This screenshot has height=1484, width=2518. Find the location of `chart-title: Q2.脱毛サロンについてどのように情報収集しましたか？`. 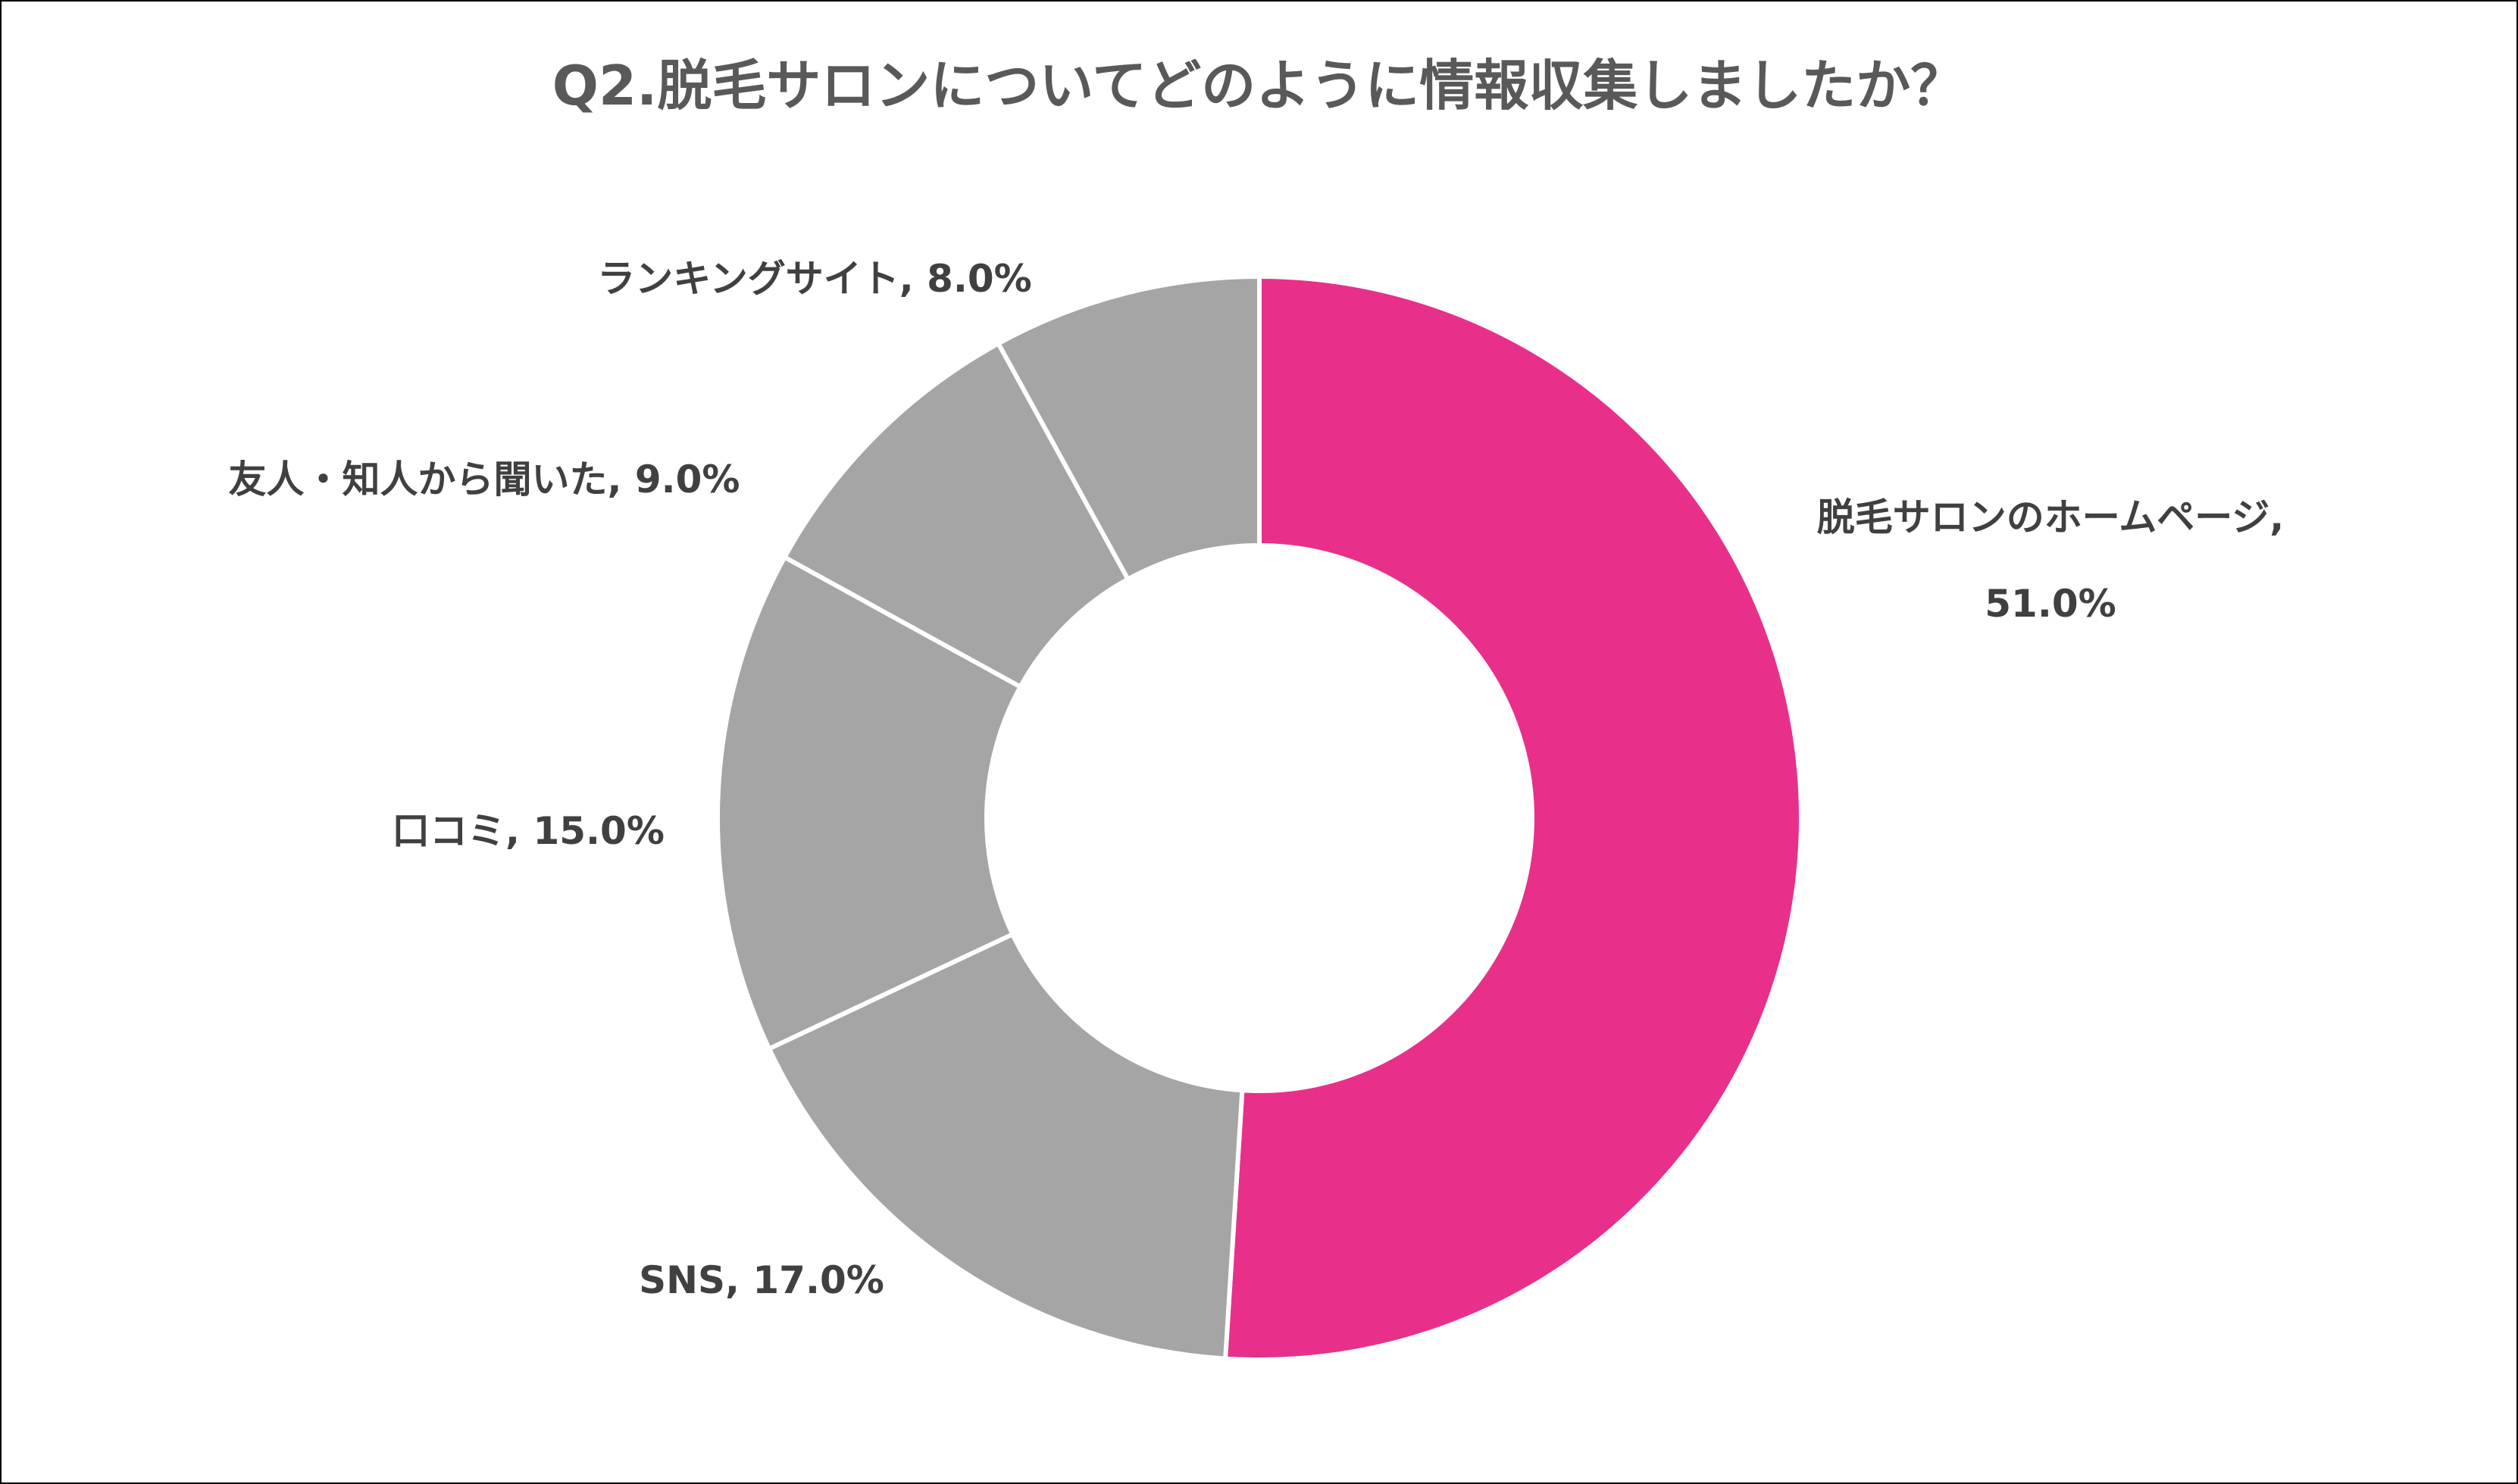

chart-title: Q2.脱毛サロンについてどのように情報収集しましたか？ is located at coordinates (1259, 85).